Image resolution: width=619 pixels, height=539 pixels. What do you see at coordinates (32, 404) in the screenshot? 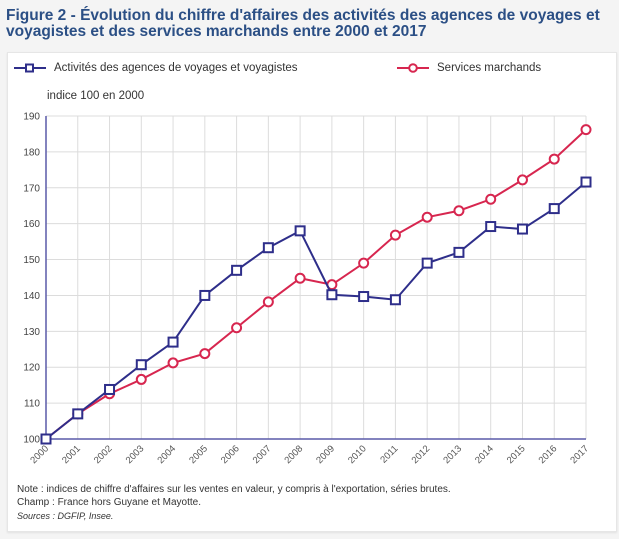
I see `y-tick-label: 110` at bounding box center [32, 404].